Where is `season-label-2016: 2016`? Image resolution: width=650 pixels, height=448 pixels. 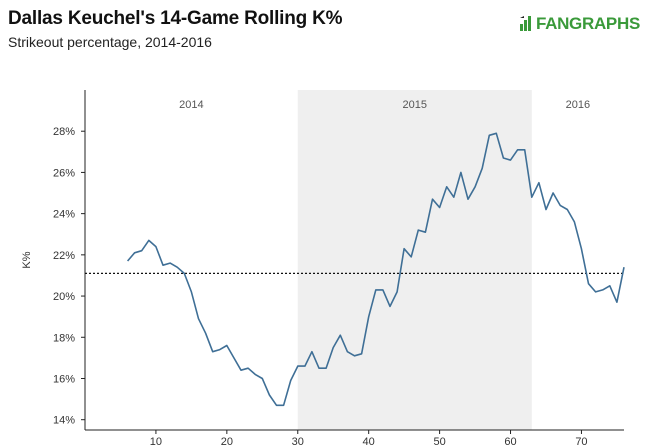
season-label-2016: 2016 is located at coordinates (578, 105).